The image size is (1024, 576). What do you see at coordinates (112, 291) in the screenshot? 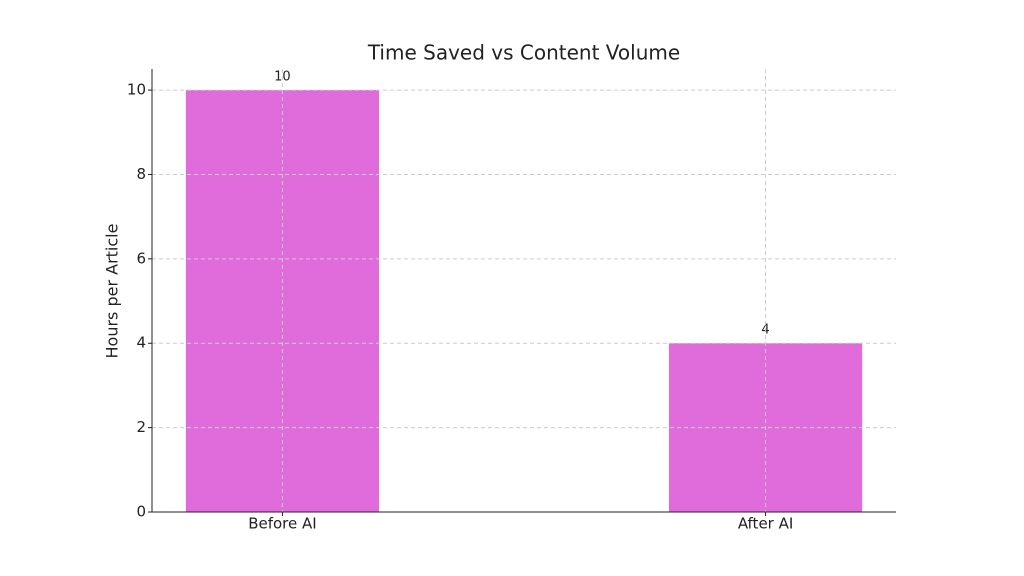
I see `y-axis-label: Hours per Article` at bounding box center [112, 291].